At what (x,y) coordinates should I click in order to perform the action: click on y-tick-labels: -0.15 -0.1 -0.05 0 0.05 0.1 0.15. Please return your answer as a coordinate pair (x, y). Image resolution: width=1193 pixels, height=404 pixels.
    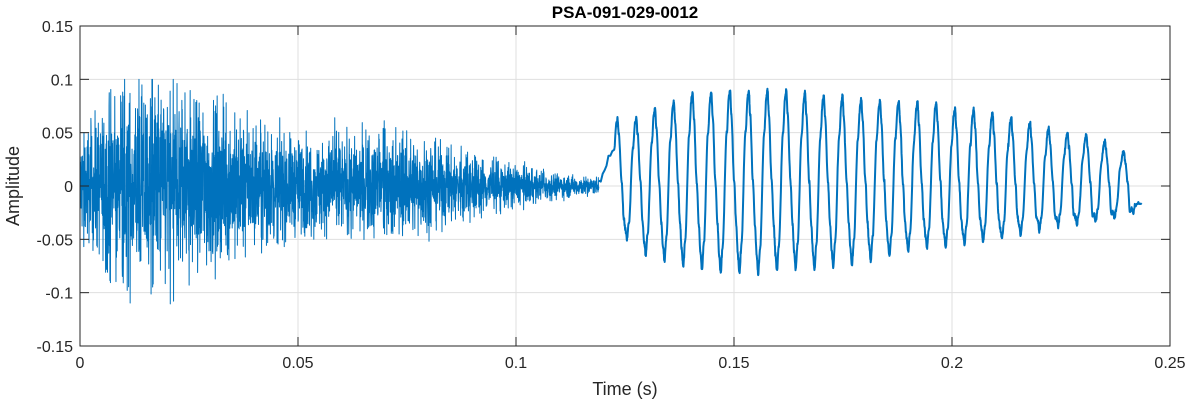
    Looking at the image, I should click on (55, 187).